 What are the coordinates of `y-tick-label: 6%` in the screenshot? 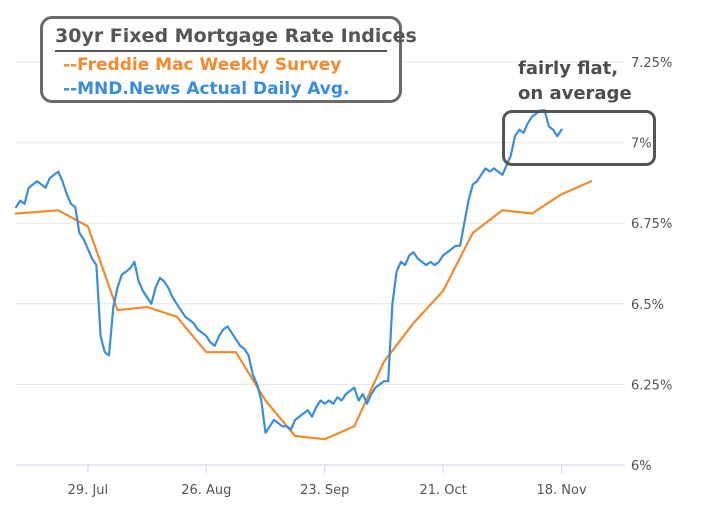 It's located at (641, 466).